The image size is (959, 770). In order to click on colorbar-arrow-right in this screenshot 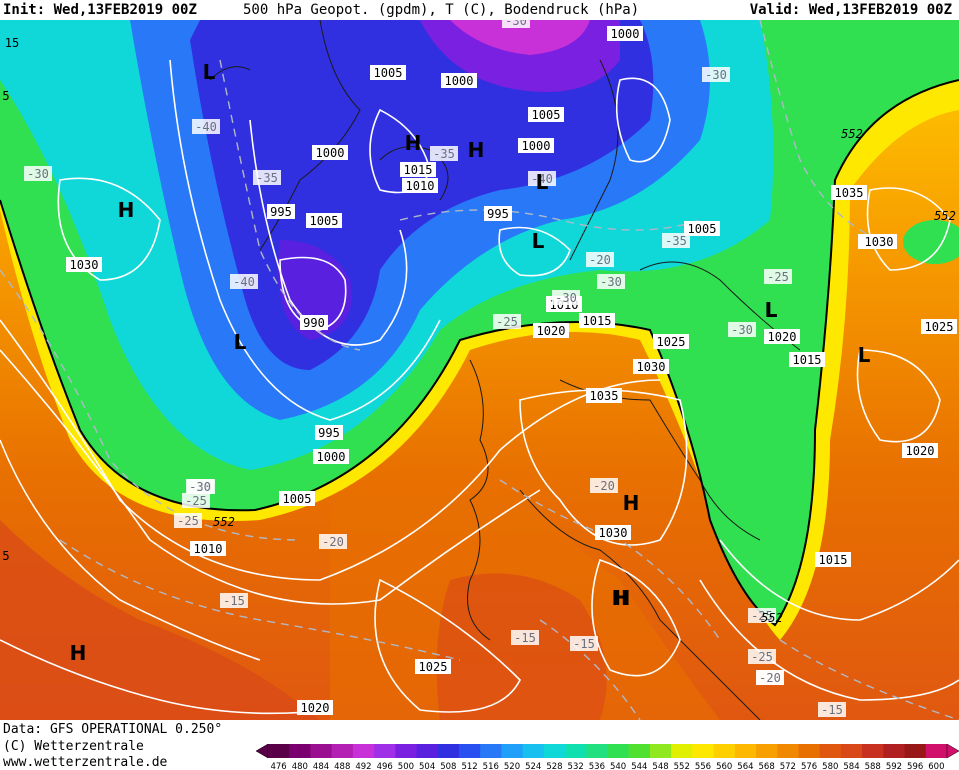, I will do `click(952, 751)`.